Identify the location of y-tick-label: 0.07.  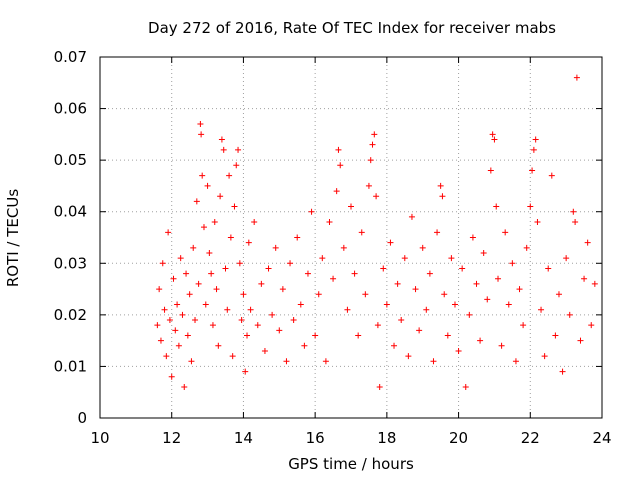
(70, 57).